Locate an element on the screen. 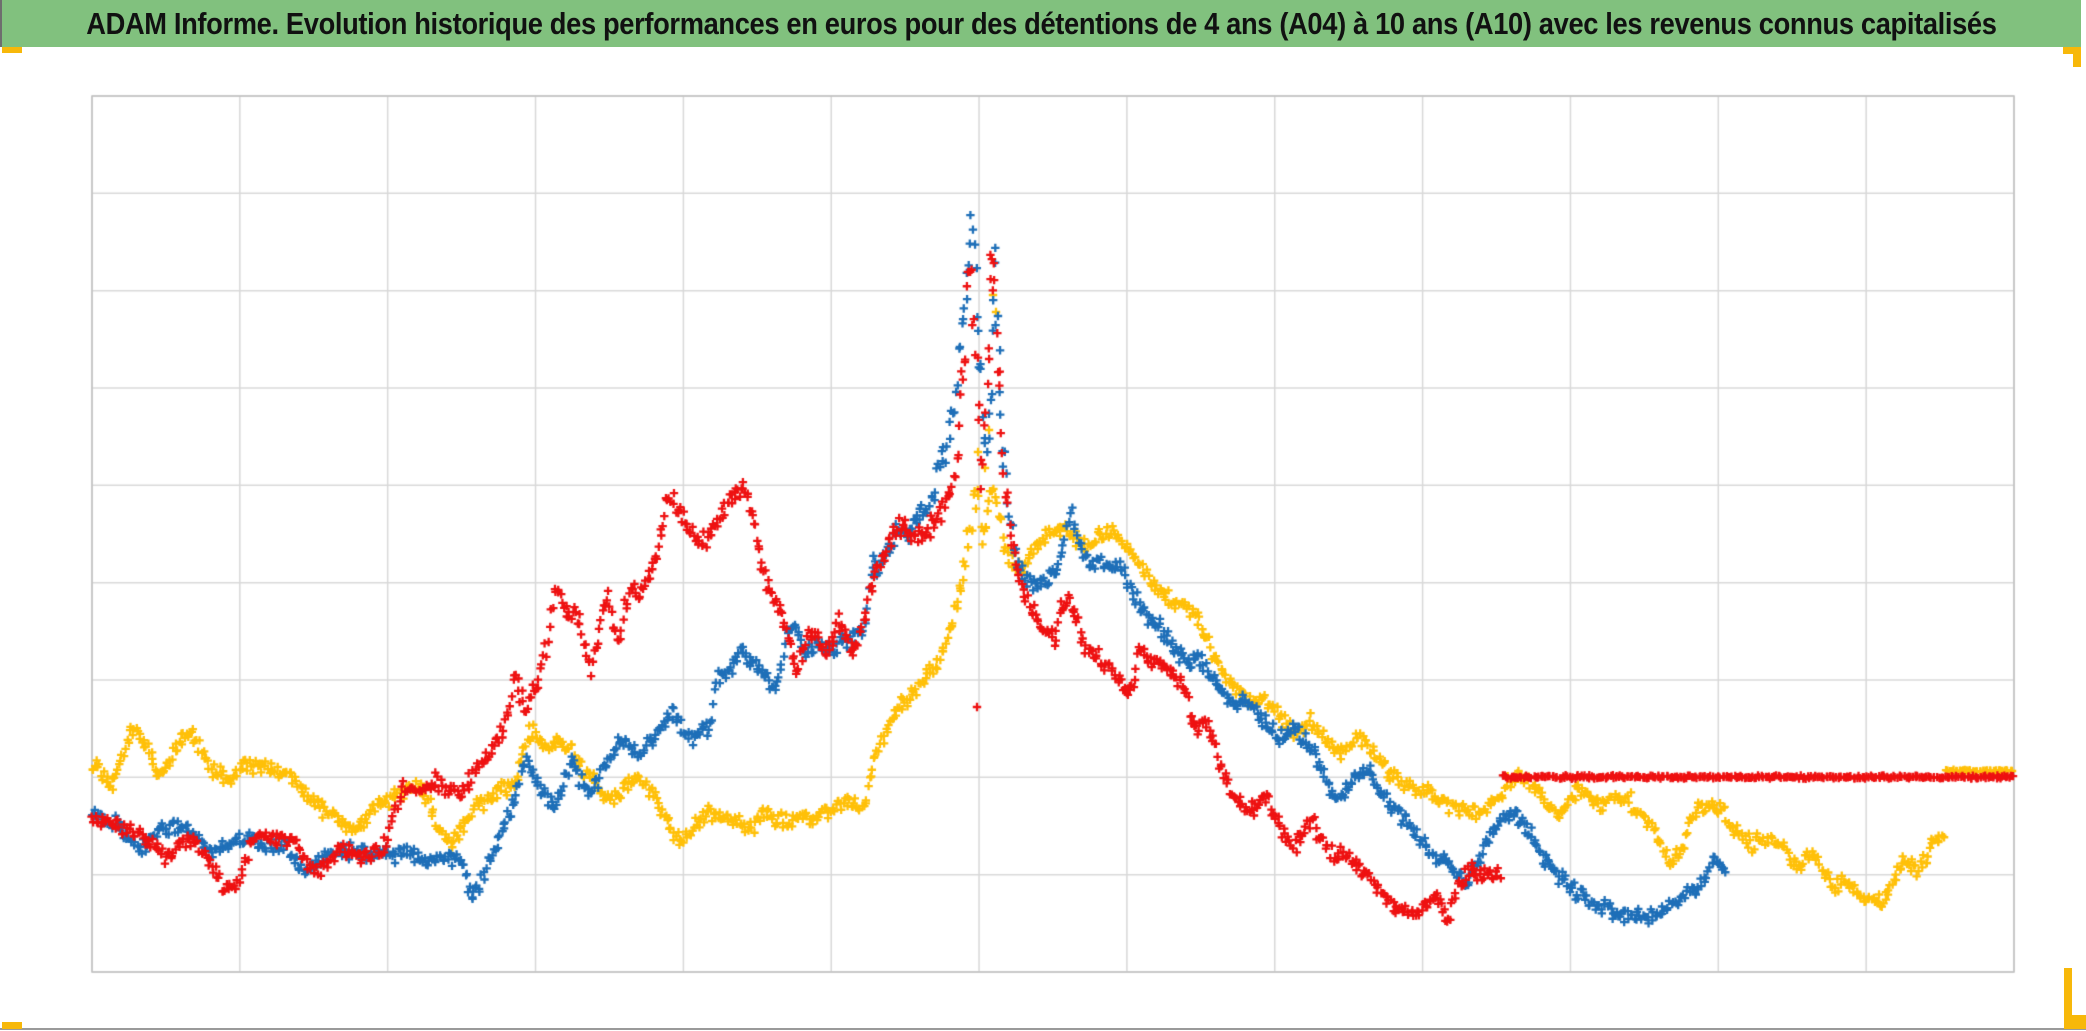 Image resolution: width=2086 pixels, height=1031 pixels. bottom-border-line is located at coordinates (1043, 1029).